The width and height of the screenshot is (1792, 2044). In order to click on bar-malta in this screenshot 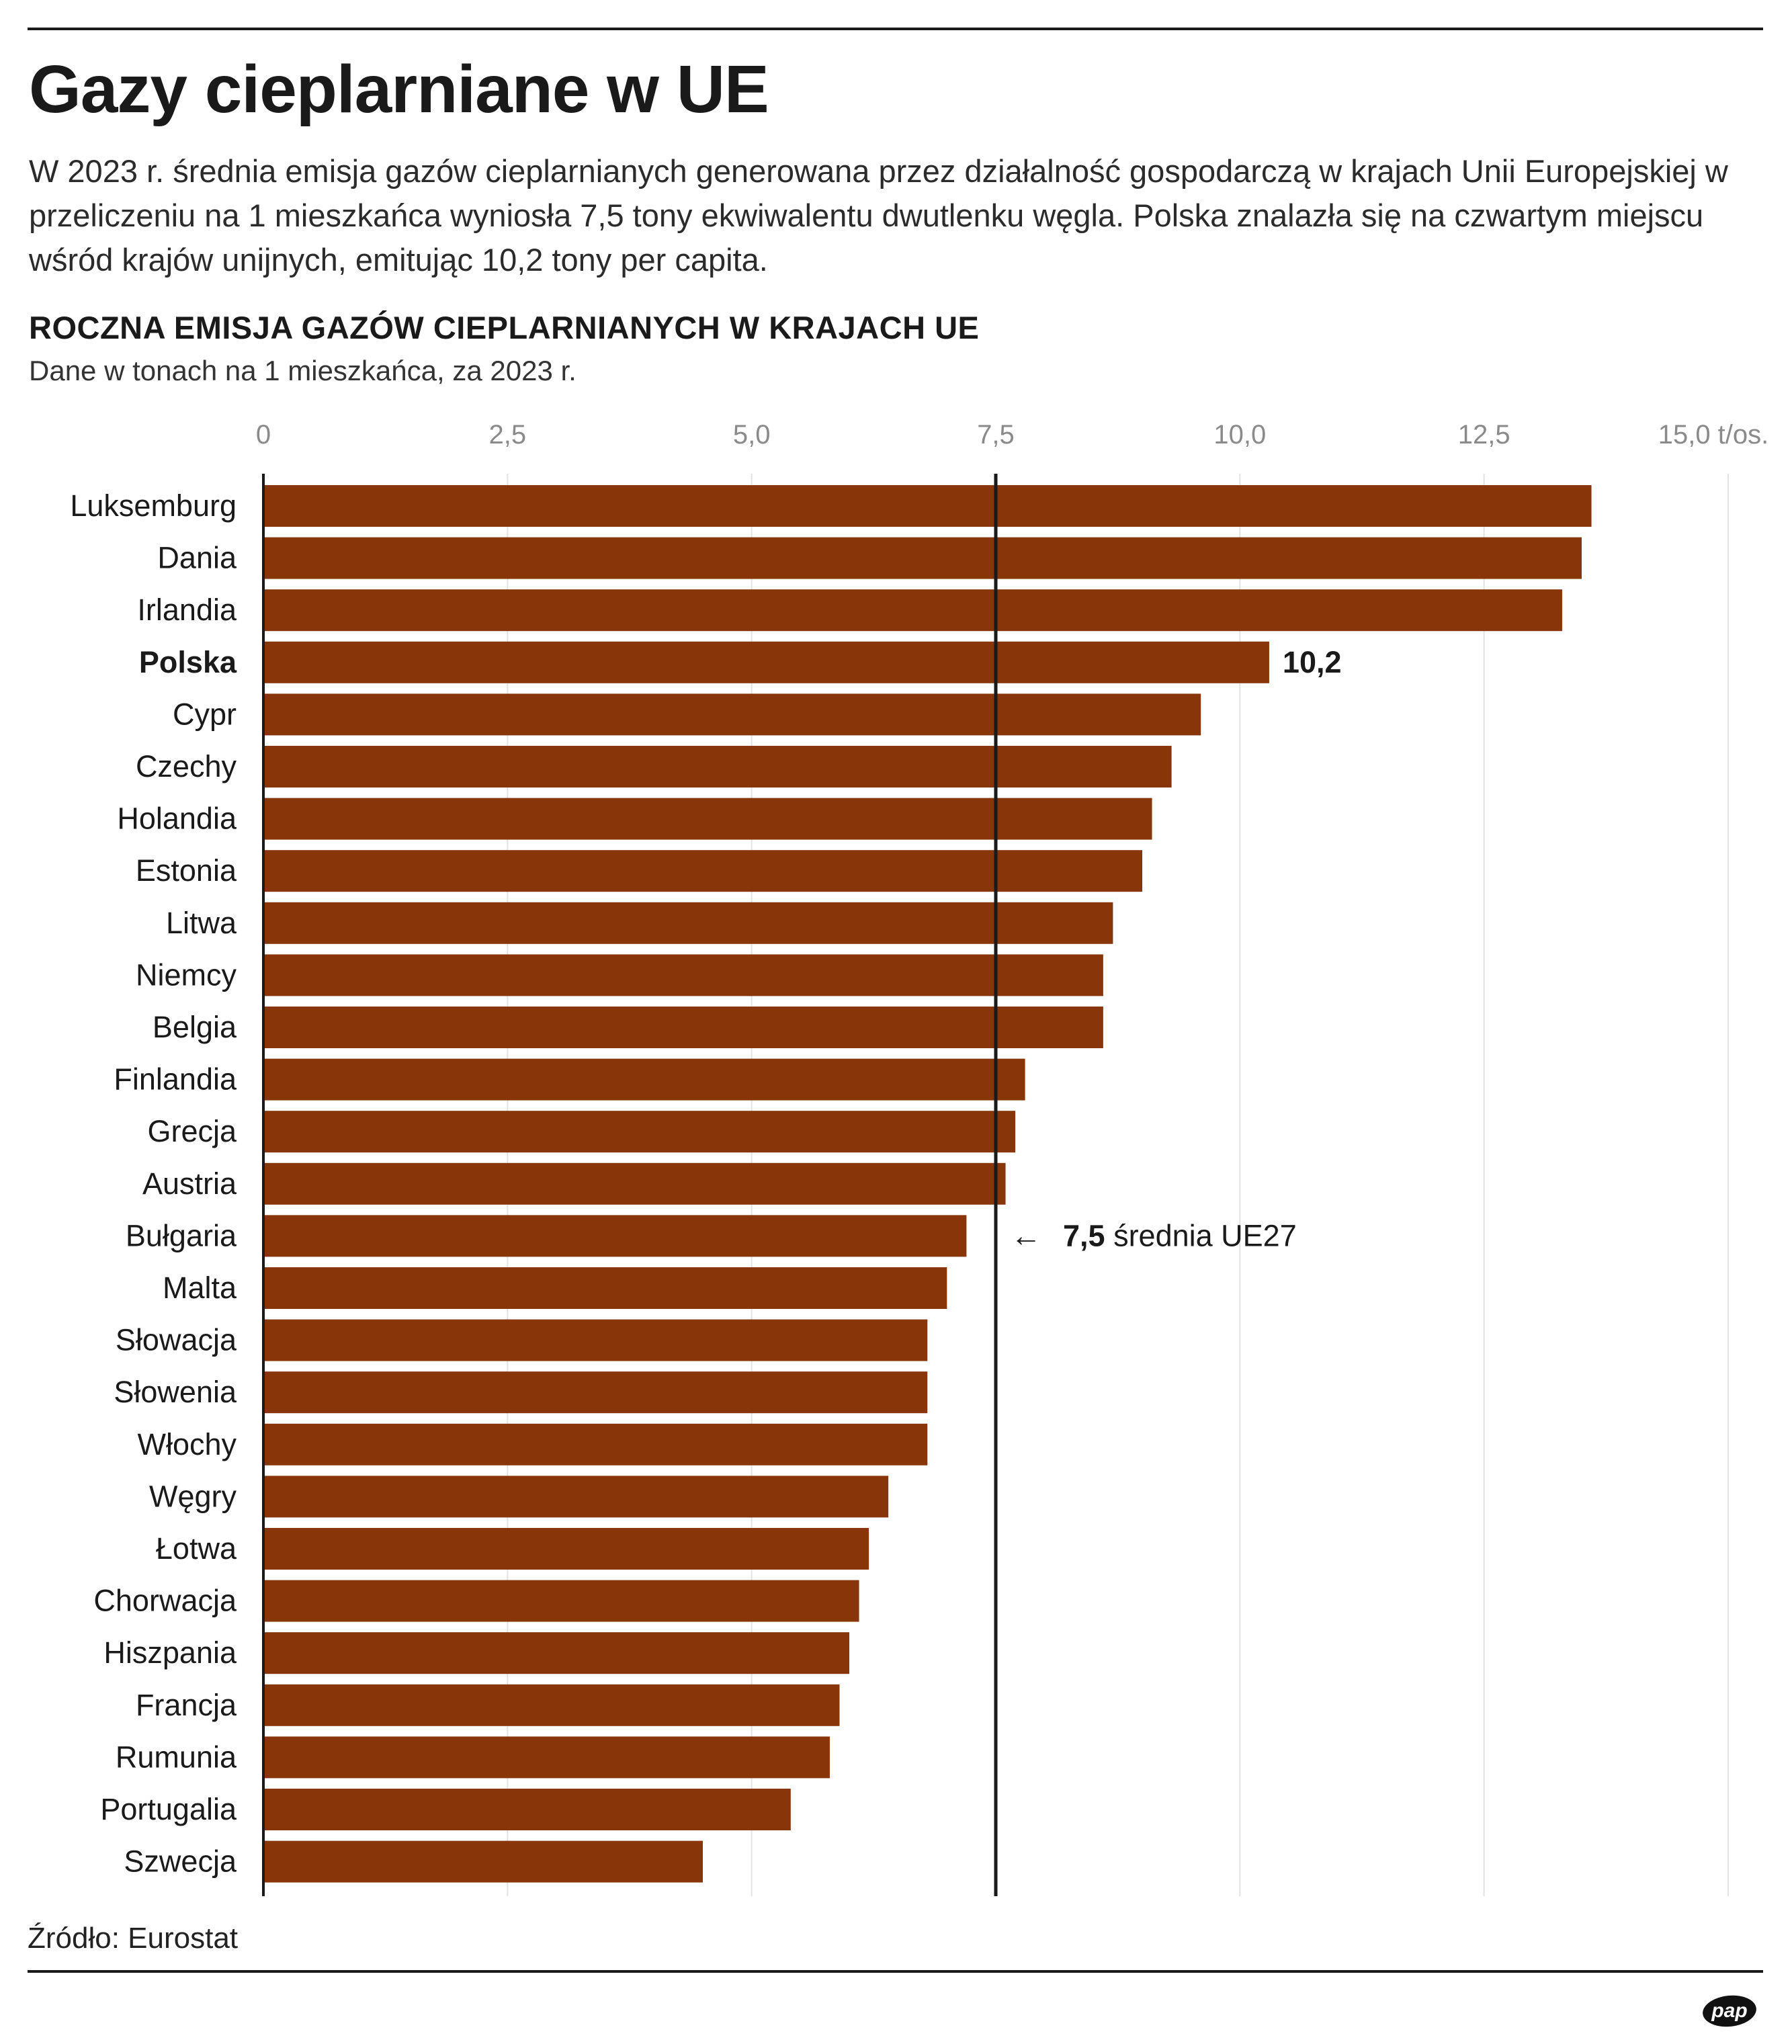, I will do `click(605, 1288)`.